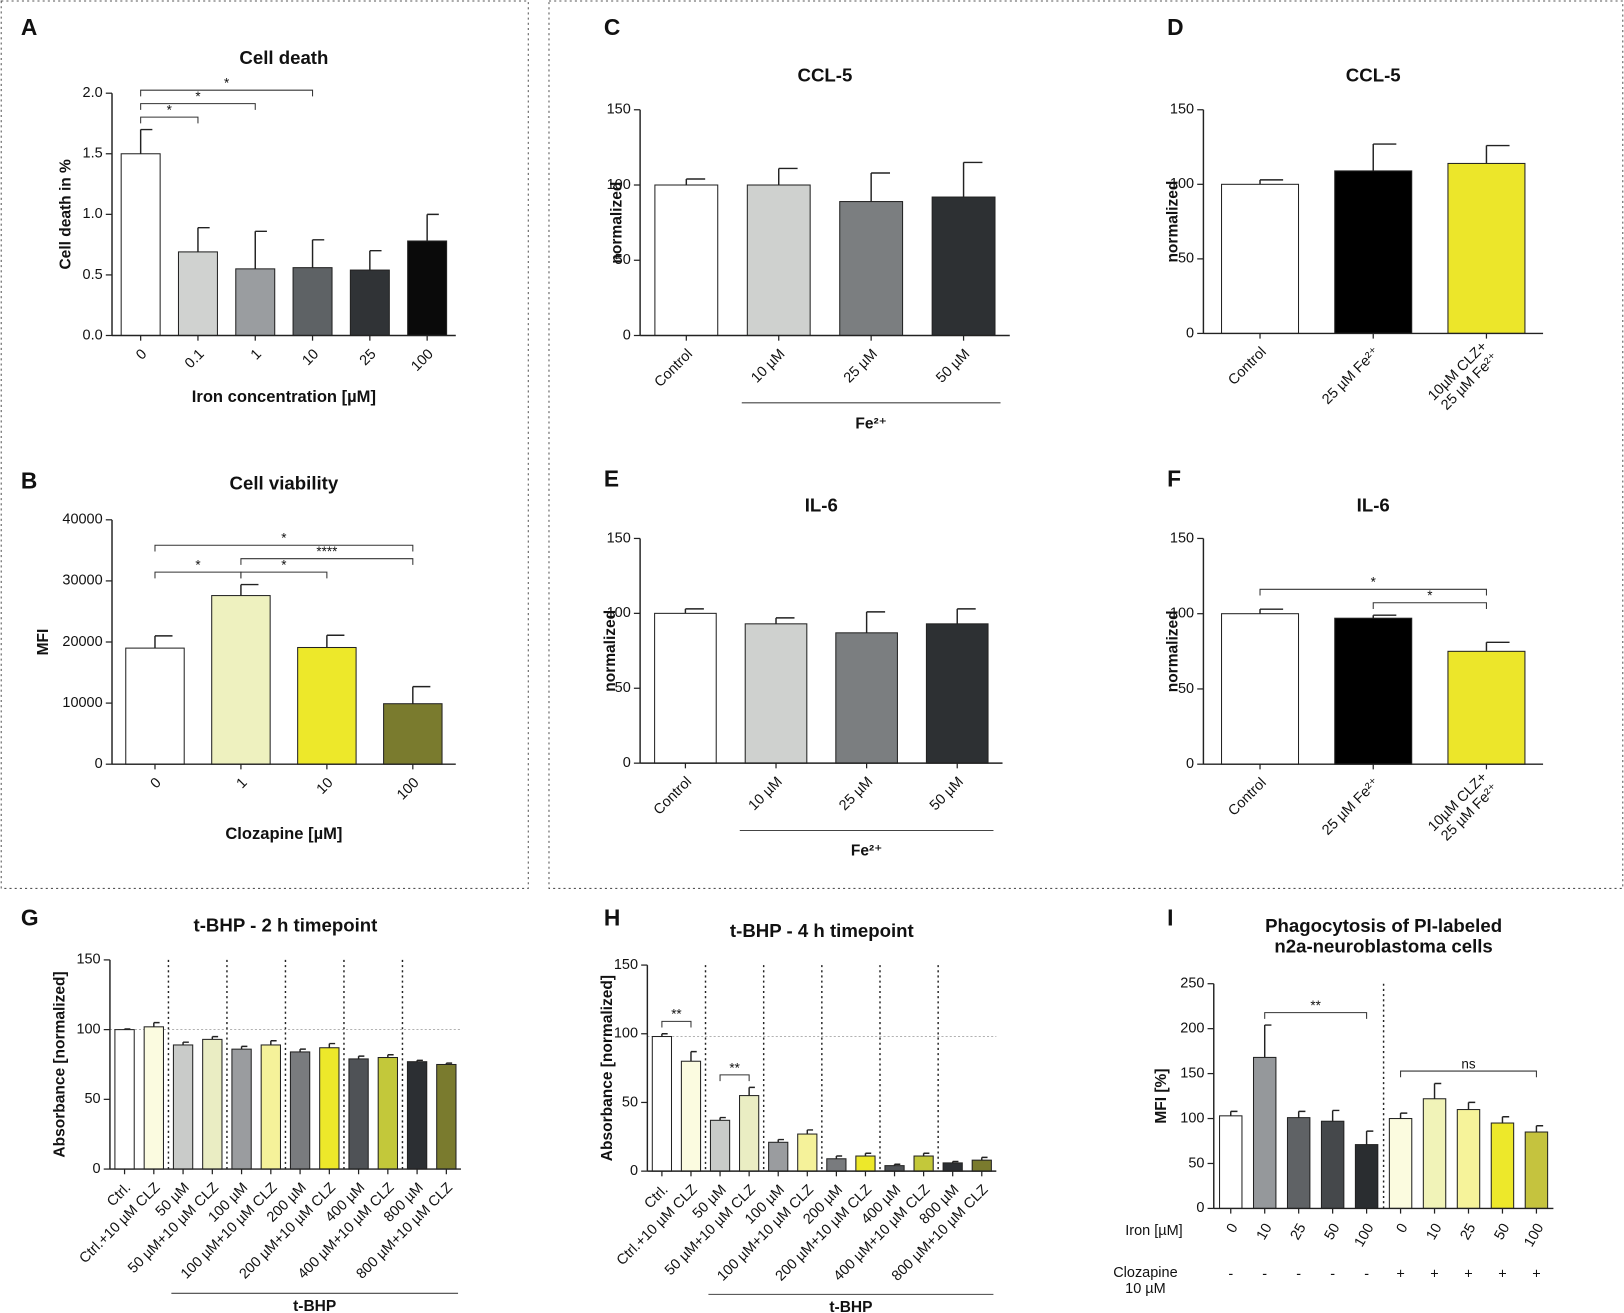 This screenshot has height=1313, width=1624. What do you see at coordinates (284, 396) in the screenshot?
I see `x-axis-label: Iron concentration [µM]` at bounding box center [284, 396].